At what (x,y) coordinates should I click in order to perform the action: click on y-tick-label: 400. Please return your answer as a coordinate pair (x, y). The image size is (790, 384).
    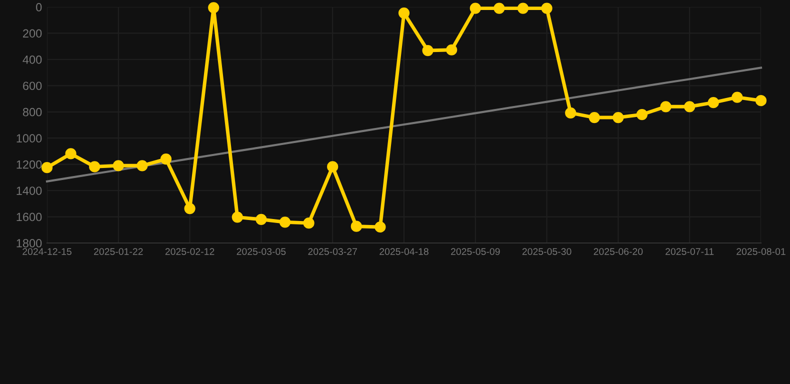
    Looking at the image, I should click on (32, 59).